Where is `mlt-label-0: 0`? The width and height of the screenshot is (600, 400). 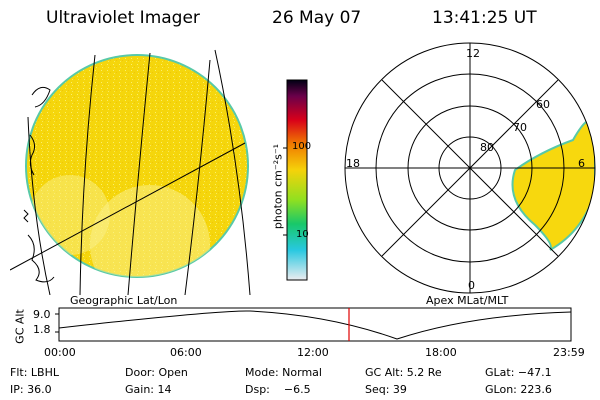
mlt-label-0: 0 is located at coordinates (471, 285).